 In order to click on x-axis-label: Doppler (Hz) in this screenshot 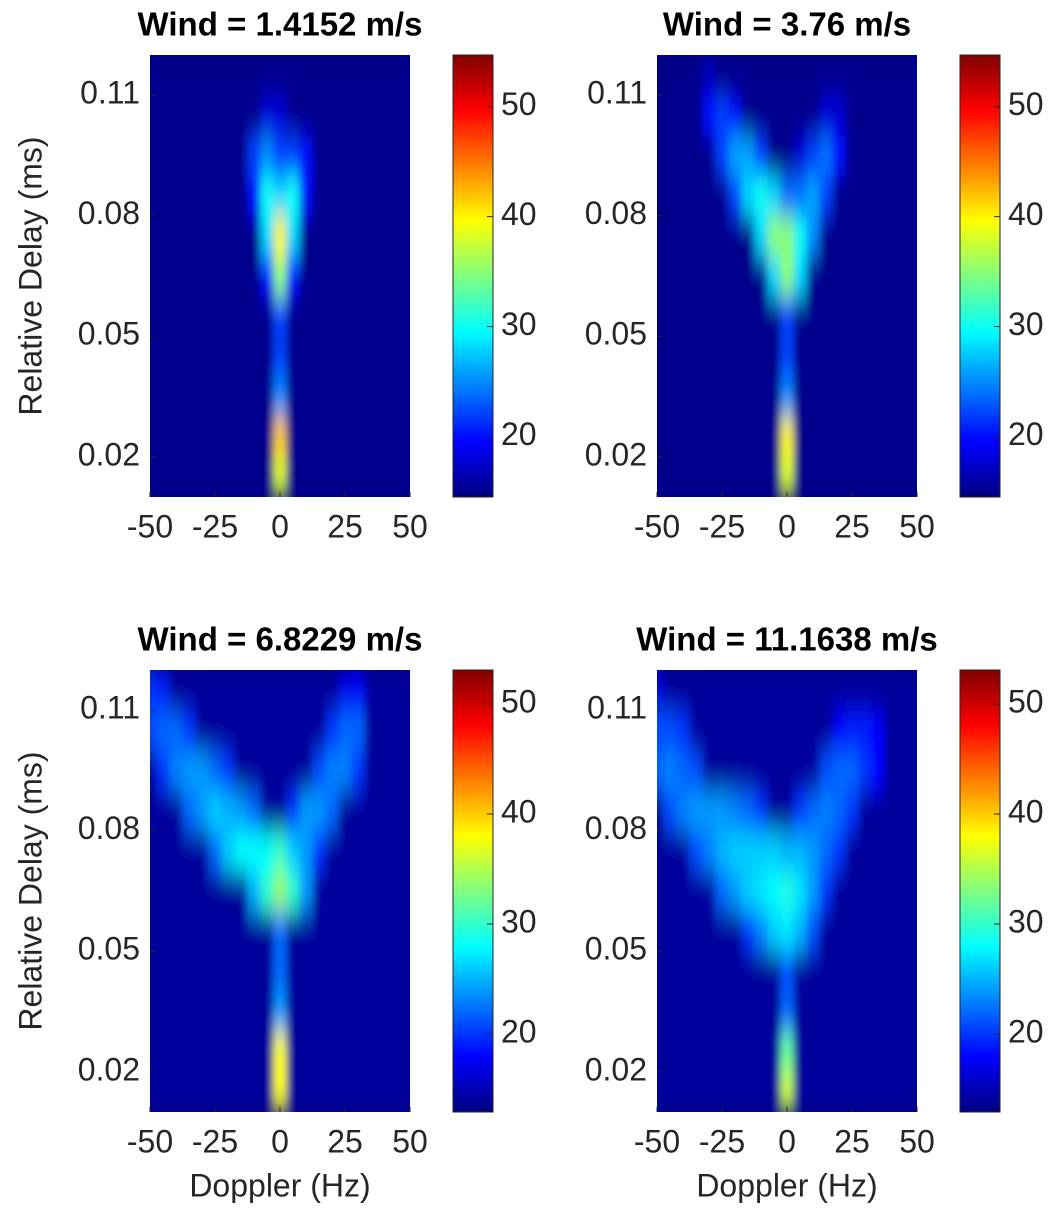, I will do `click(279, 1185)`.